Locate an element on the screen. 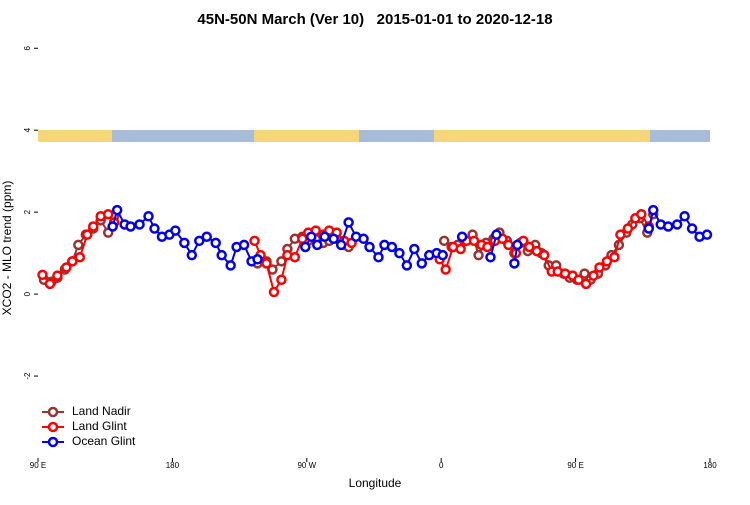 The image size is (750, 505). land-ocean-strip is located at coordinates (374, 136).